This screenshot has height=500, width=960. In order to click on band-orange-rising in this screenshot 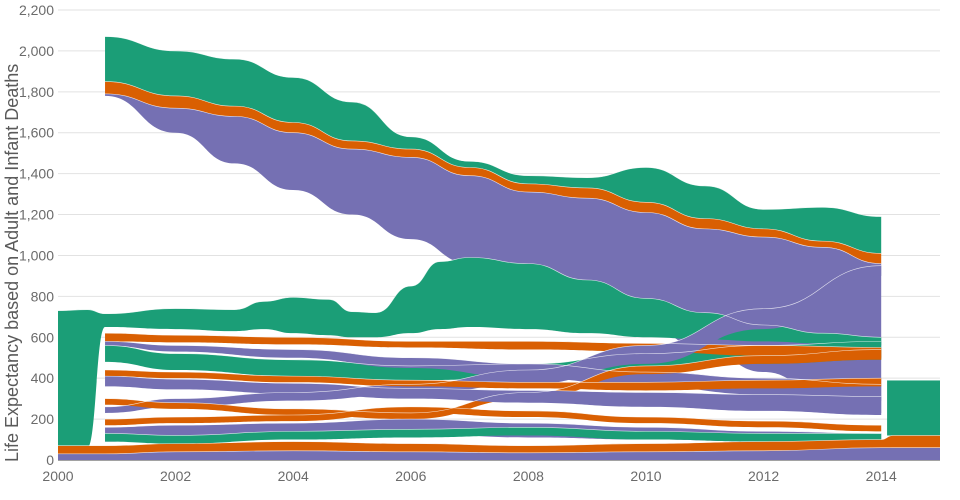, I will do `click(493, 384)`.